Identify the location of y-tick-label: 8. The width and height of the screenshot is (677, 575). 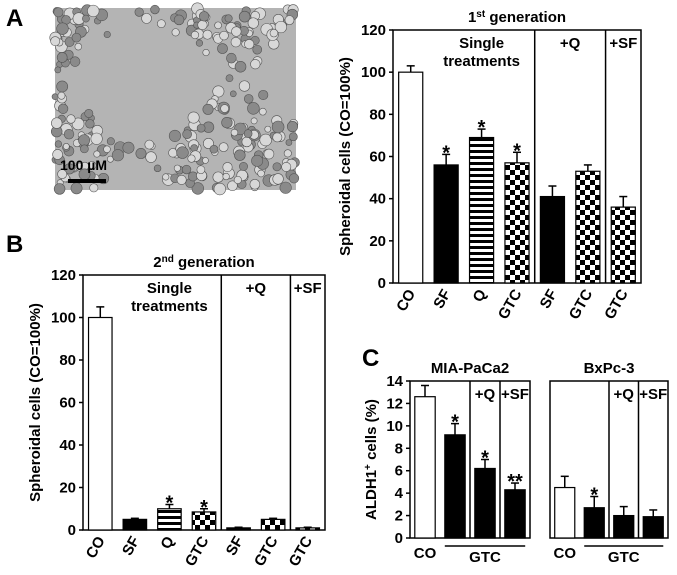
(399, 448).